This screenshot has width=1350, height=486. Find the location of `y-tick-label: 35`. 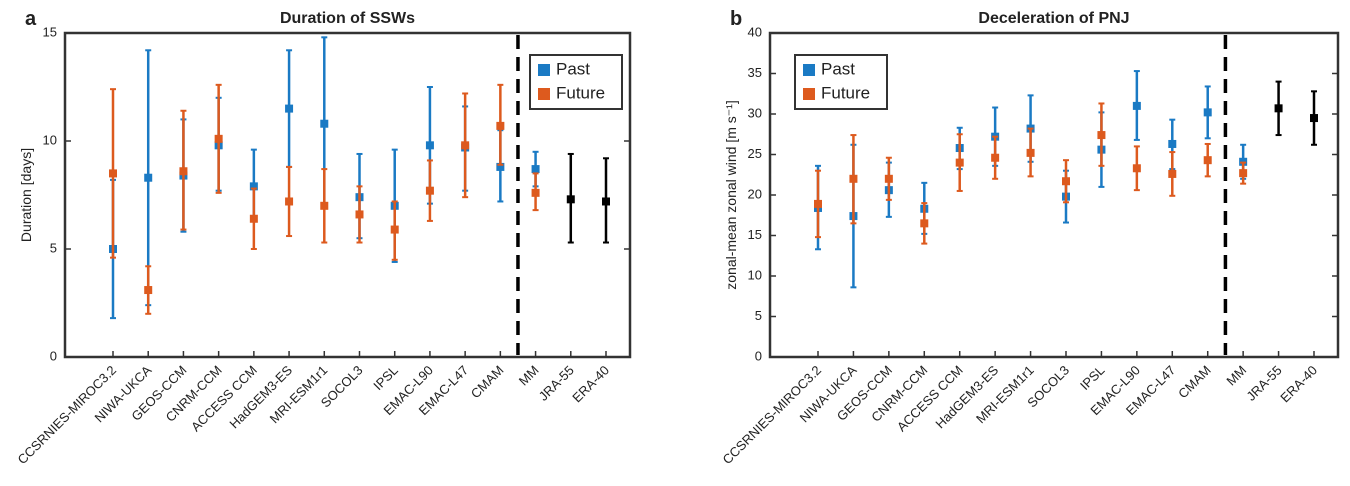

y-tick-label: 35 is located at coordinates (755, 72).